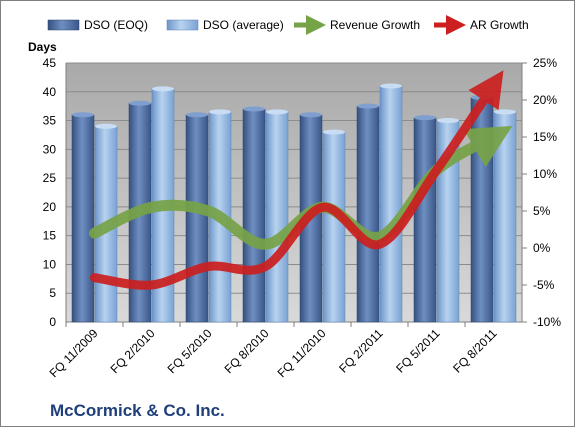 This screenshot has height=427, width=575. I want to click on y-axis-title: Days, so click(42, 47).